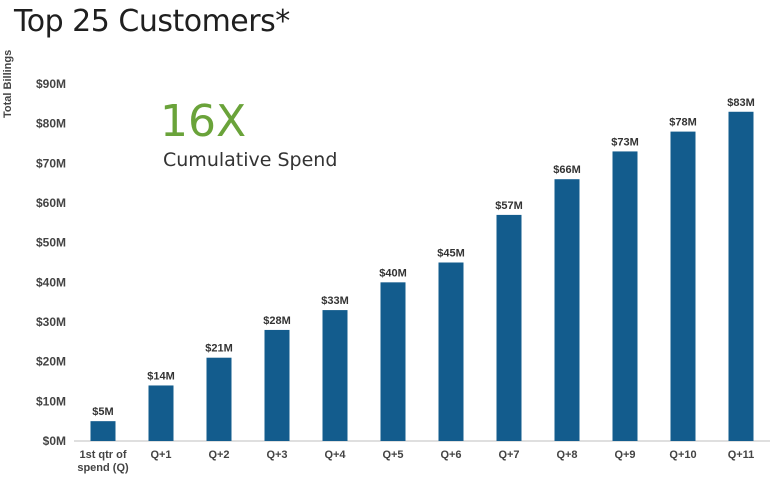 This screenshot has height=486, width=782. Describe the element at coordinates (203, 121) in the screenshot. I see `callout-headline: 16X` at that location.